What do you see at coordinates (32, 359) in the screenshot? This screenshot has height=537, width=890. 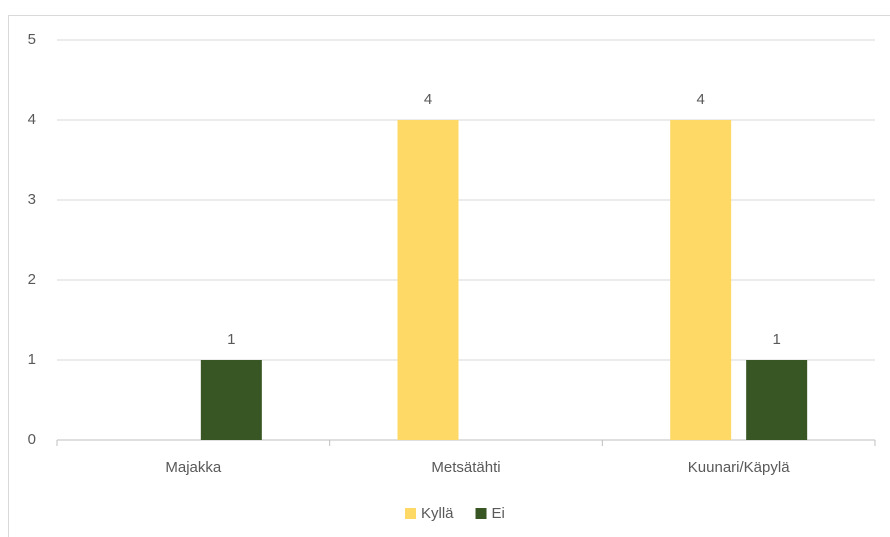 I see `y-tick-label: 1` at bounding box center [32, 359].